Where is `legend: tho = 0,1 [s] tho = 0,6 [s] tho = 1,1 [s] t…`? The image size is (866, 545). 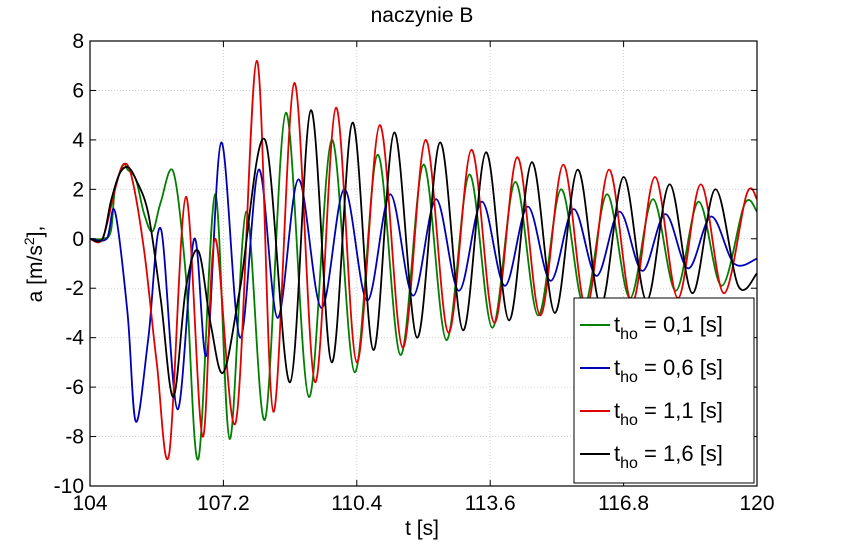 legend: tho = 0,1 [s] tho = 0,6 [s] tho = 1,1 [s] t… is located at coordinates (664, 390).